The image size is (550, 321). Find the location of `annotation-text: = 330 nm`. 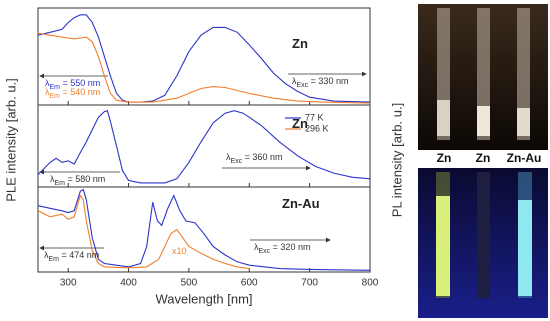

annotation-text: = 330 nm is located at coordinates (328, 81).